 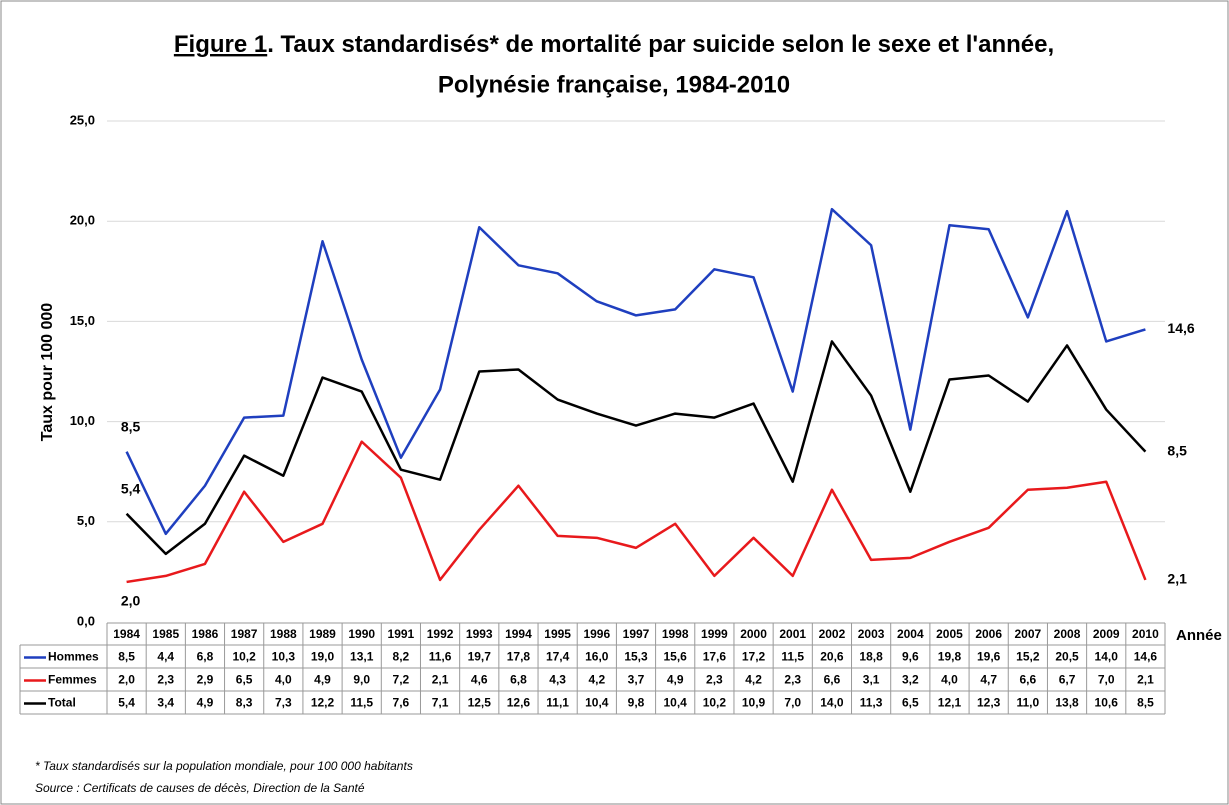 What do you see at coordinates (244, 634) in the screenshot?
I see `x-tick-label: 1987` at bounding box center [244, 634].